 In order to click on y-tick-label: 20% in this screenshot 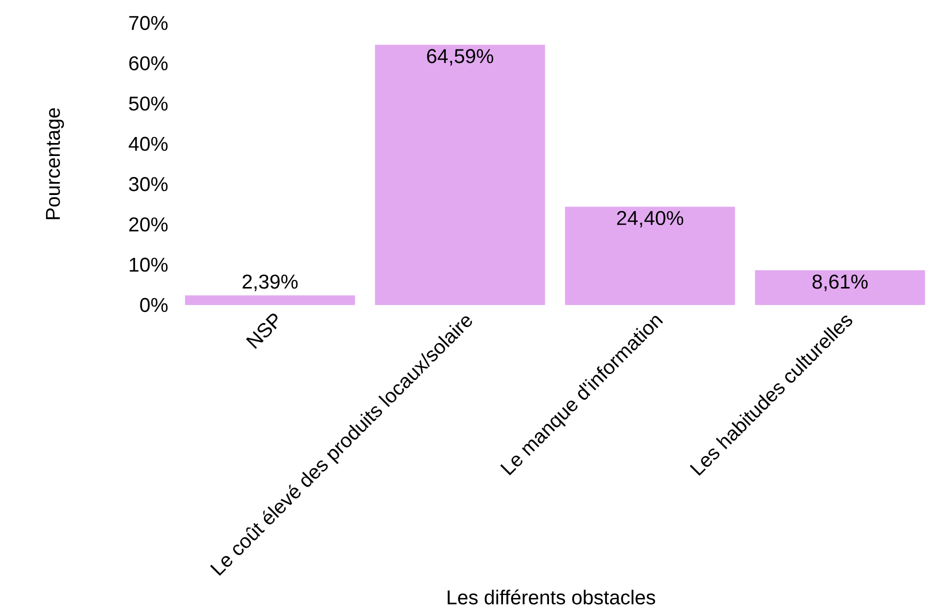, I will do `click(148, 224)`.